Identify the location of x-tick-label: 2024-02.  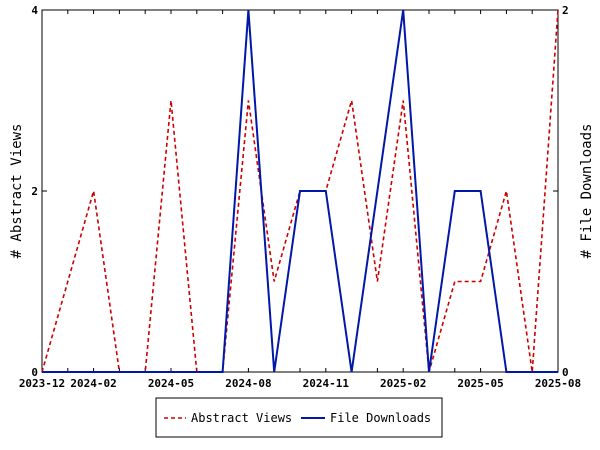
(93, 383).